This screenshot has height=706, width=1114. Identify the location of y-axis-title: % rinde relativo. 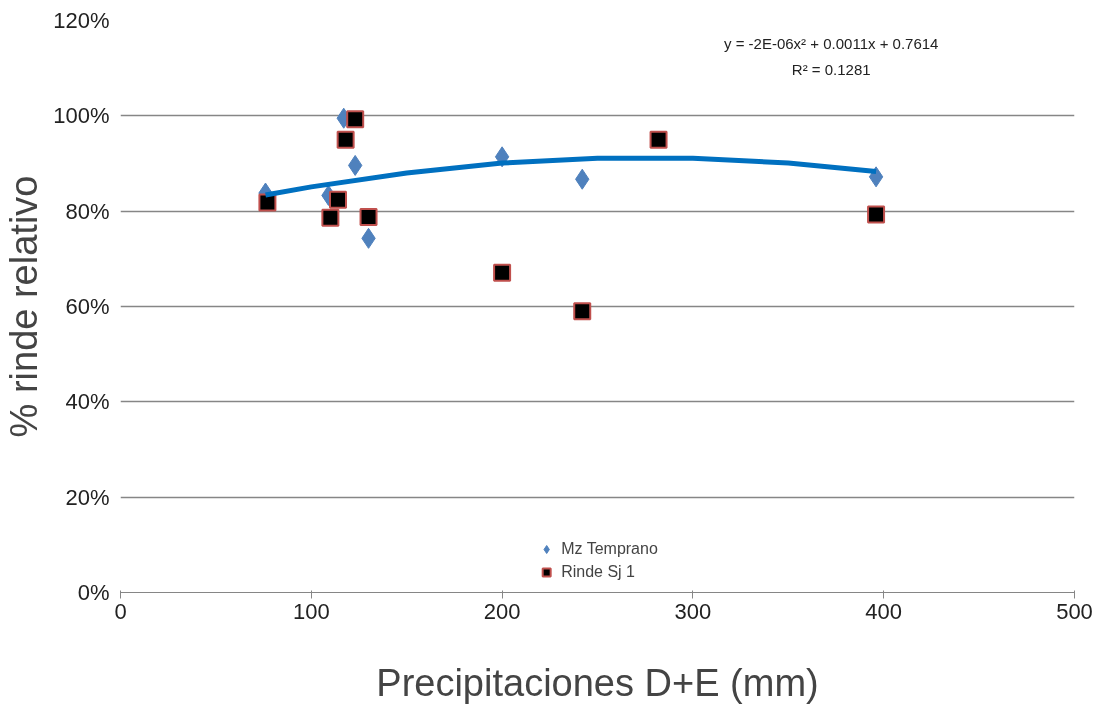
(24, 306).